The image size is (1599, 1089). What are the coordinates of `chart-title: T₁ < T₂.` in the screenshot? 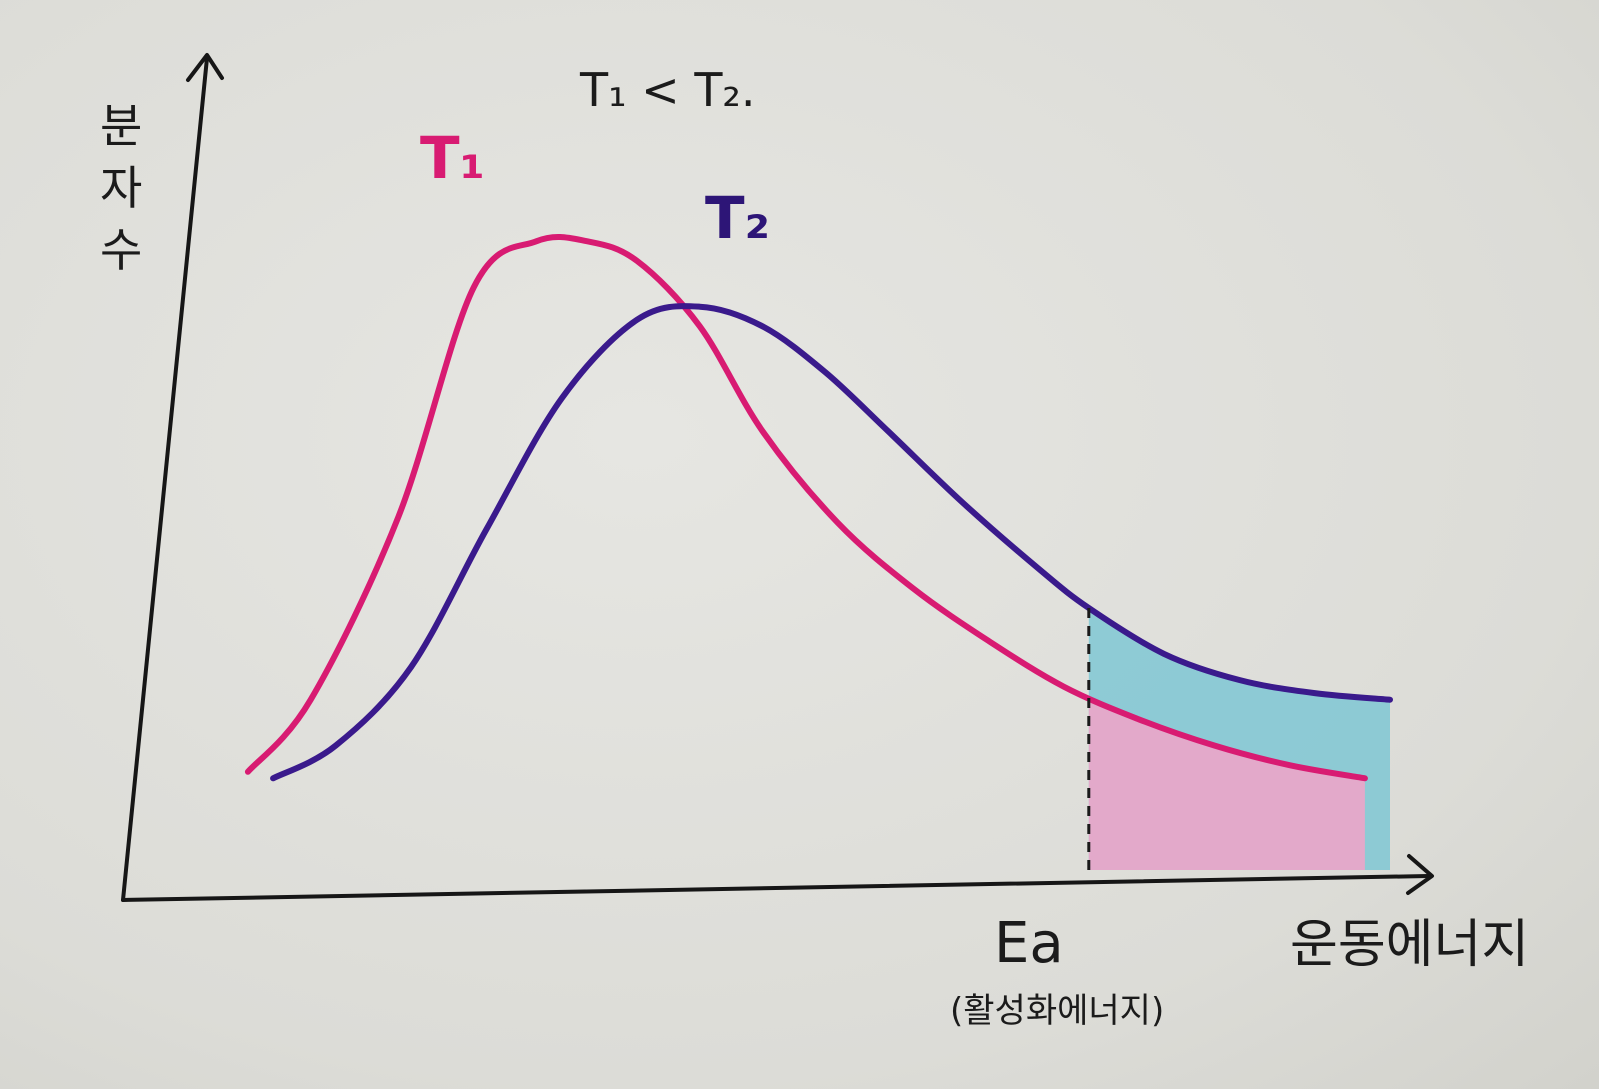 It's located at (667, 90).